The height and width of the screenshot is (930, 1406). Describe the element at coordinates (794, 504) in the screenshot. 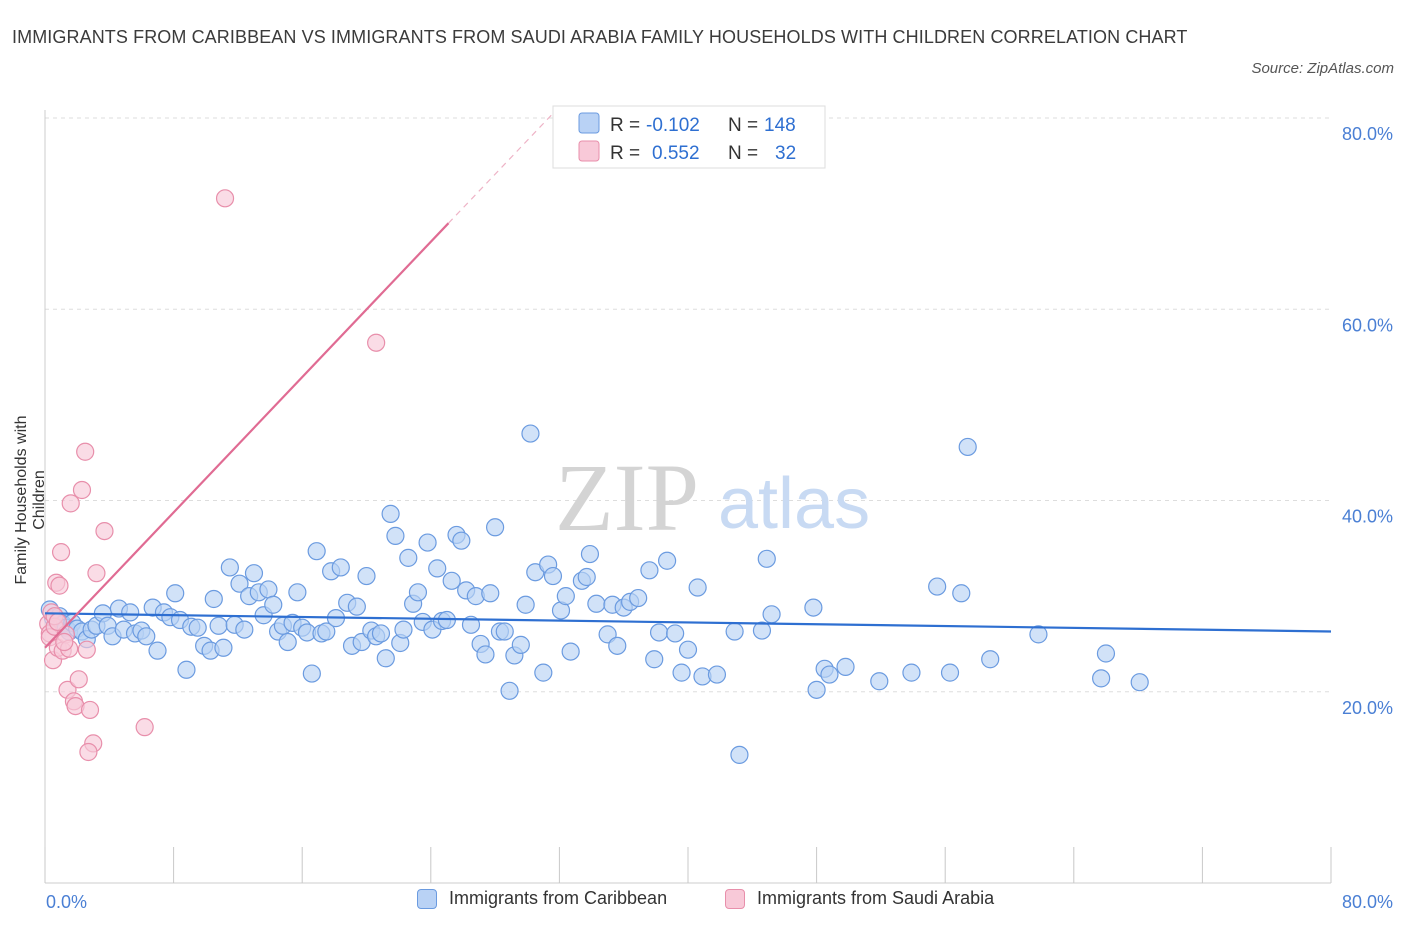

I see `watermark-atlas: atlas` at that location.